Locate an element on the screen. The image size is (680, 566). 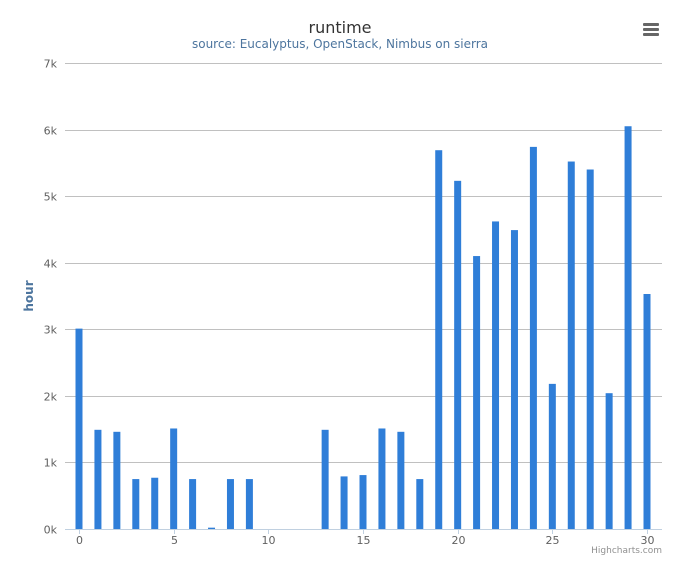
y-tick-label: 4k is located at coordinates (51, 264).